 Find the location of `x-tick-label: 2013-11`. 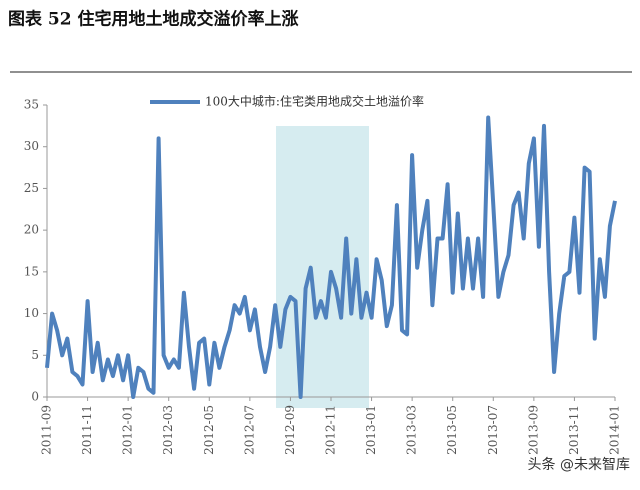

x-tick-label: 2013-11 is located at coordinates (574, 430).